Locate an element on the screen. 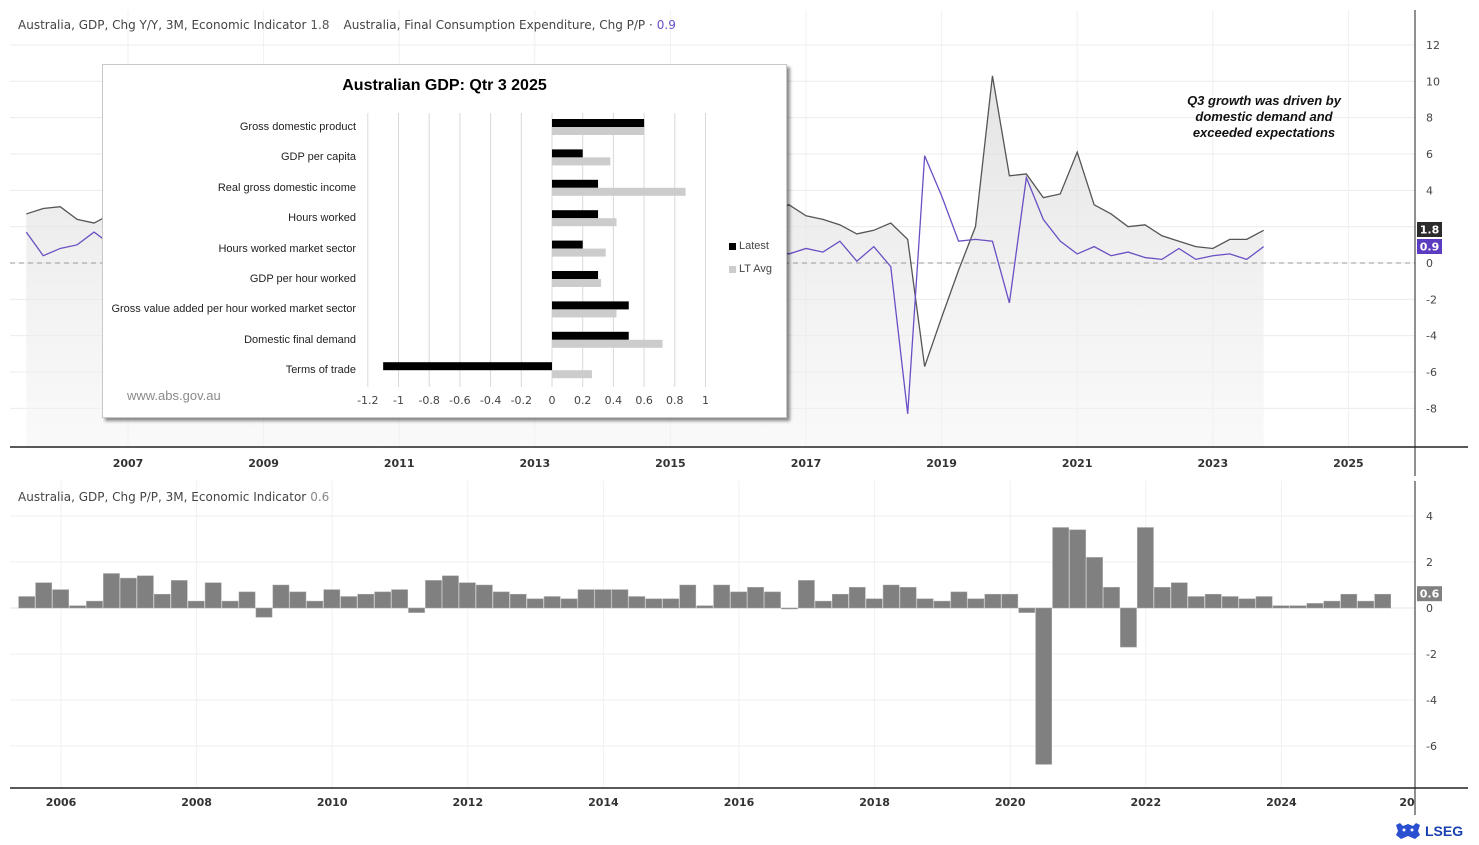 This screenshot has height=845, width=1479. x-tick-label: 2006 is located at coordinates (61, 802).